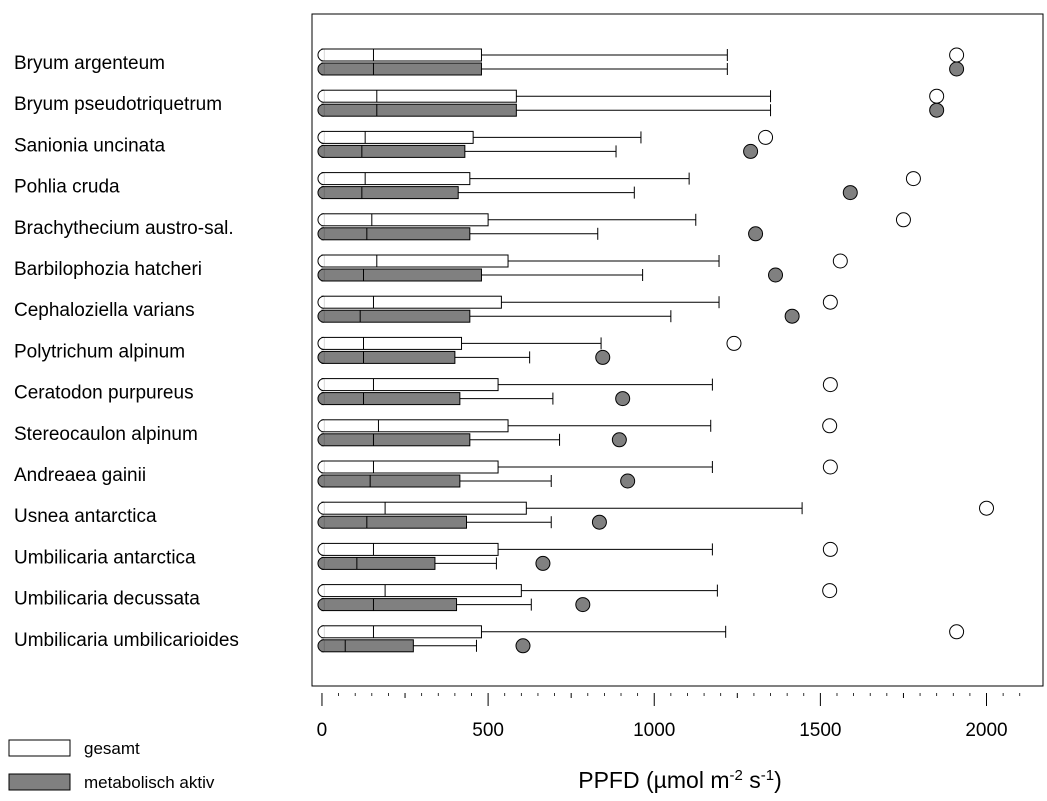 Image resolution: width=1047 pixels, height=801 pixels. Describe the element at coordinates (126, 640) in the screenshot. I see `category-label: Umbilicaria umbilicarioides` at that location.